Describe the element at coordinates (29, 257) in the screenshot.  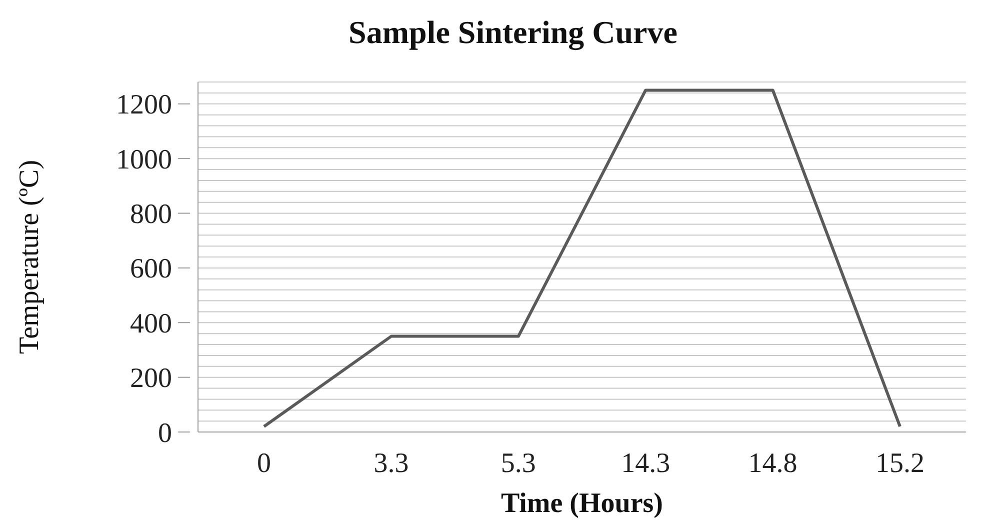
I see `y-axis-title: Temperature (ºC)` at that location.